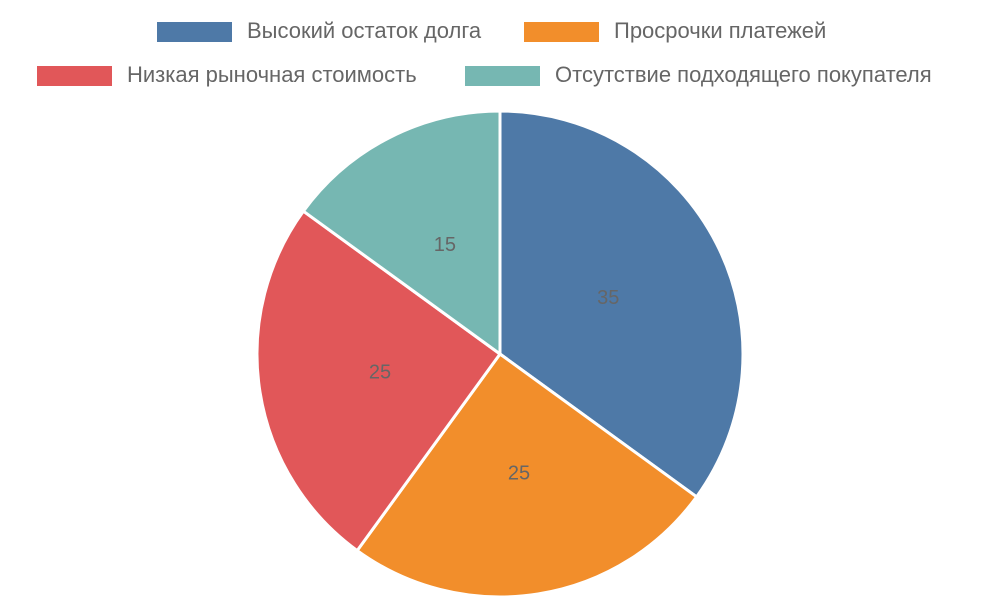 The width and height of the screenshot is (1000, 600). I want to click on legend-label: Низкая рыночная стоимость, so click(272, 74).